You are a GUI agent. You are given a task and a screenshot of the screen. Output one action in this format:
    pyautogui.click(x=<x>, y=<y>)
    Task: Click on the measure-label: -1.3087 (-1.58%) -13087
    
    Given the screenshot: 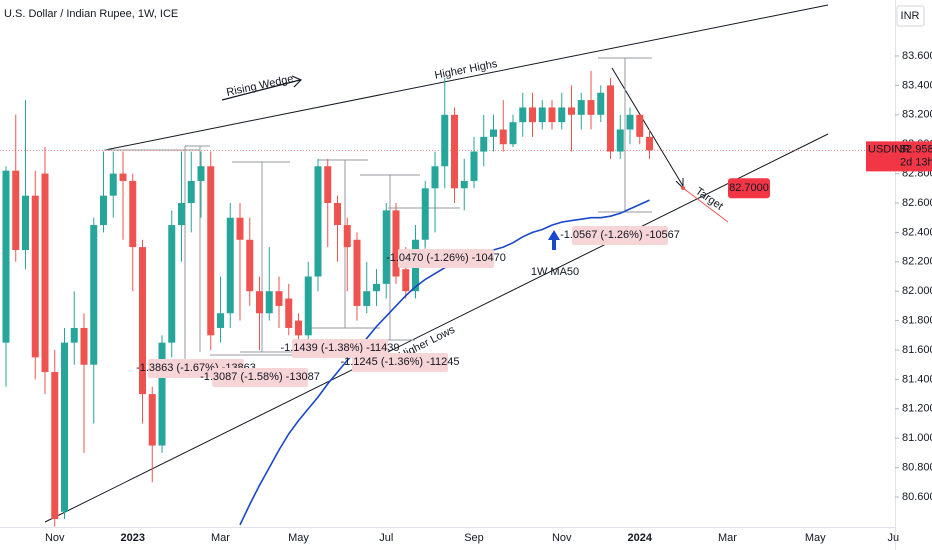 What is the action you would take?
    pyautogui.click(x=260, y=377)
    